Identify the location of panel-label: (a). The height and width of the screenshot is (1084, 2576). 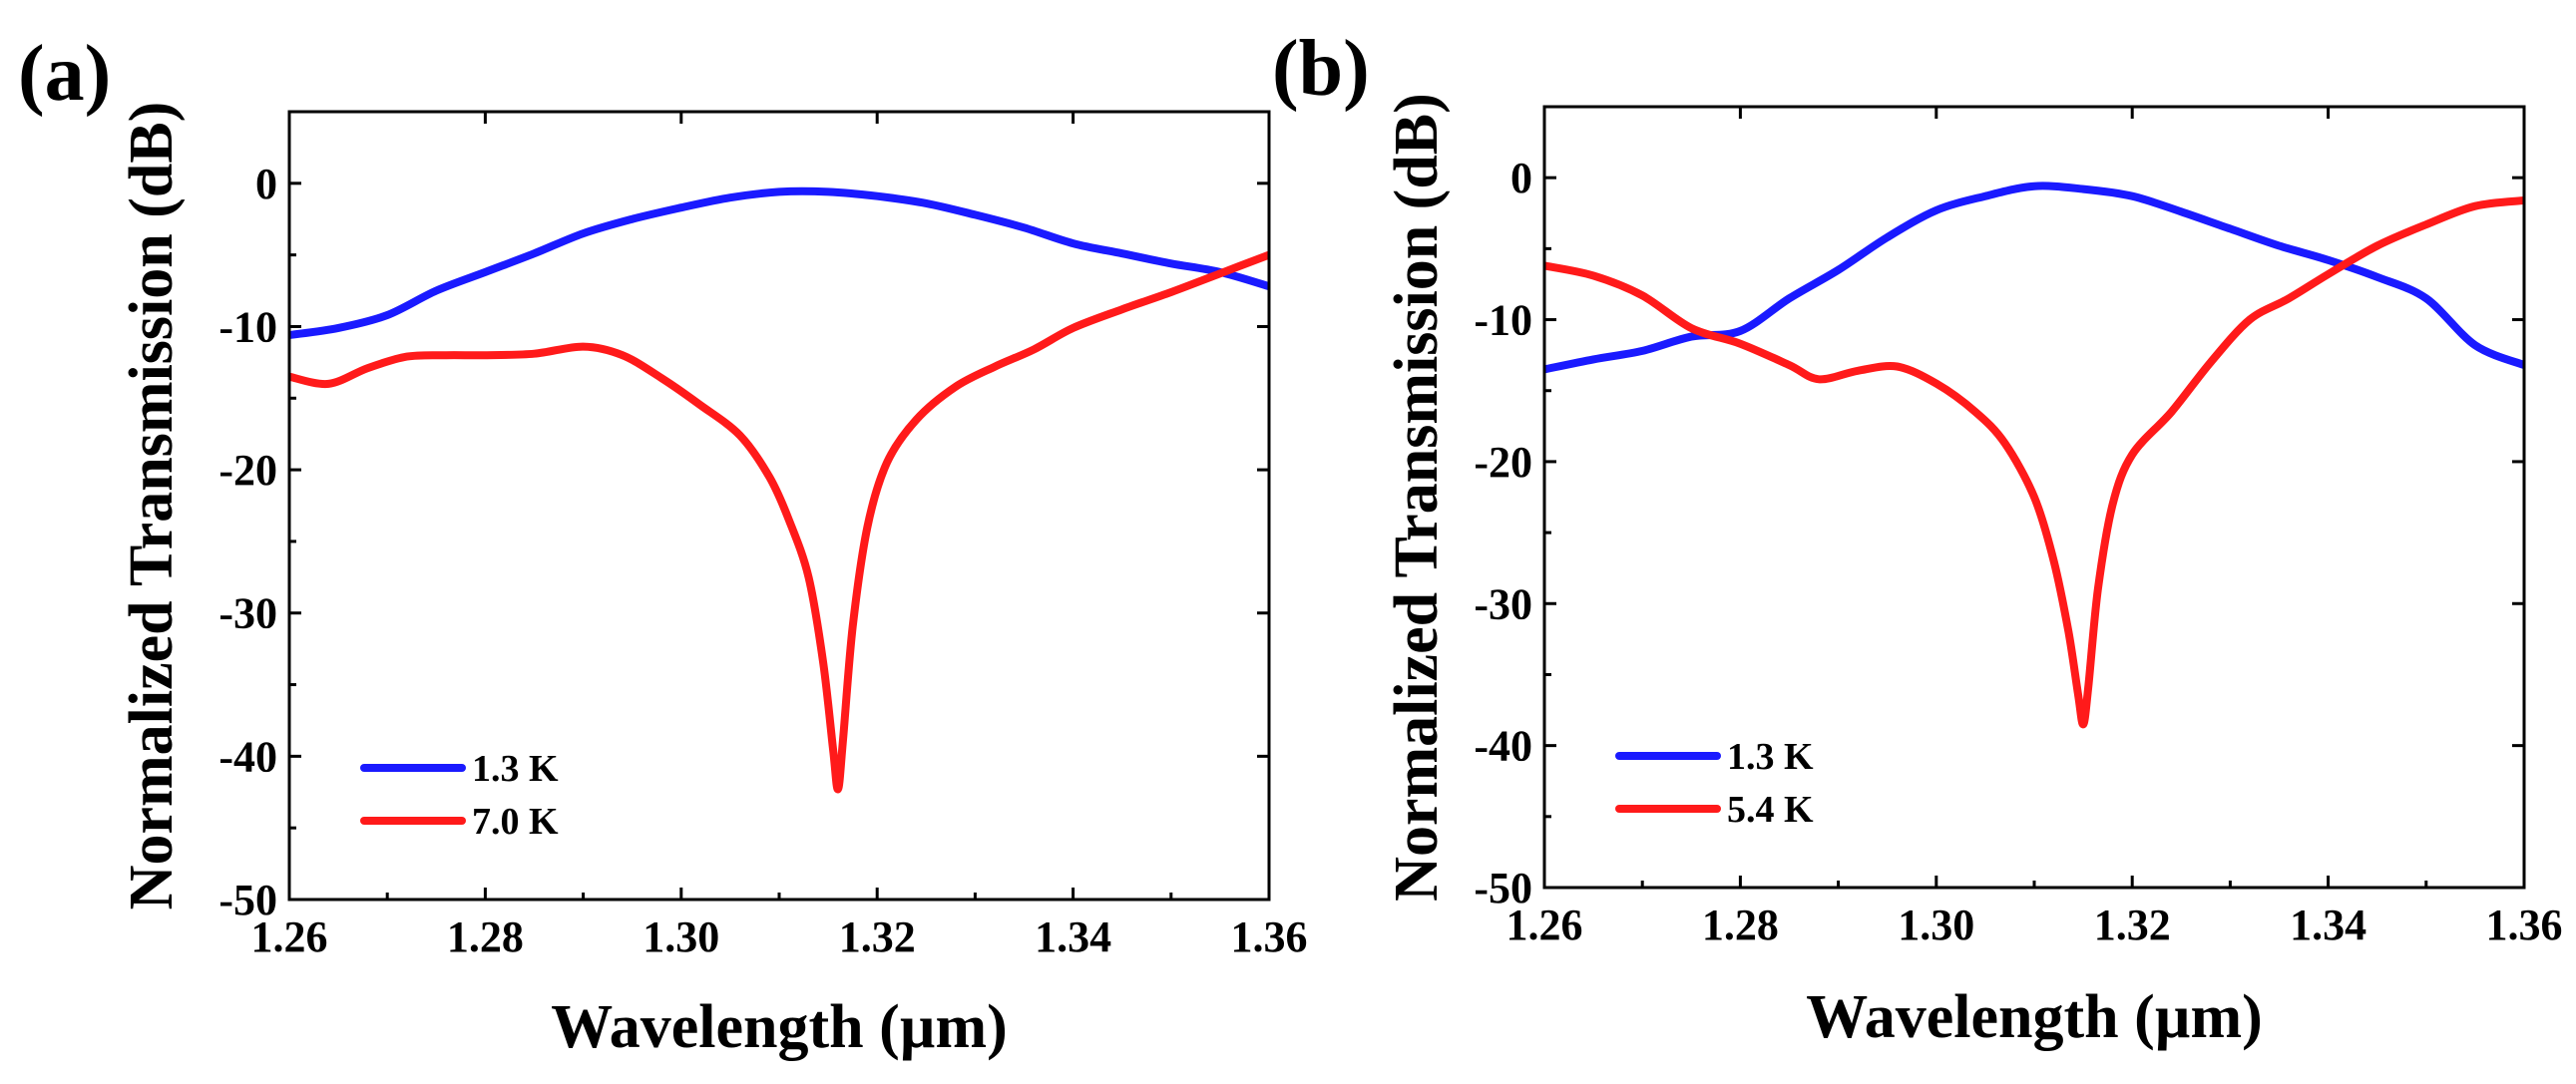
(64, 74).